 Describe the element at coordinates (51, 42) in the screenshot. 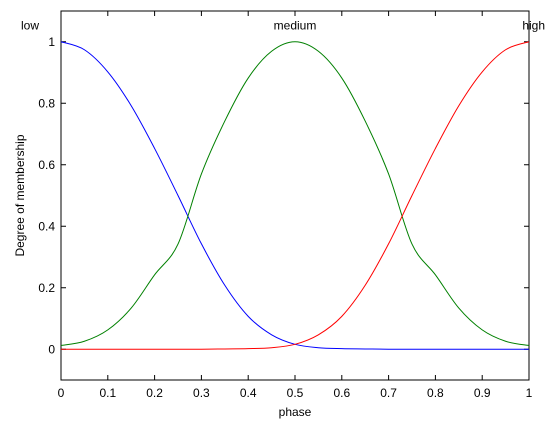

I see `y-tick-label: 1` at that location.